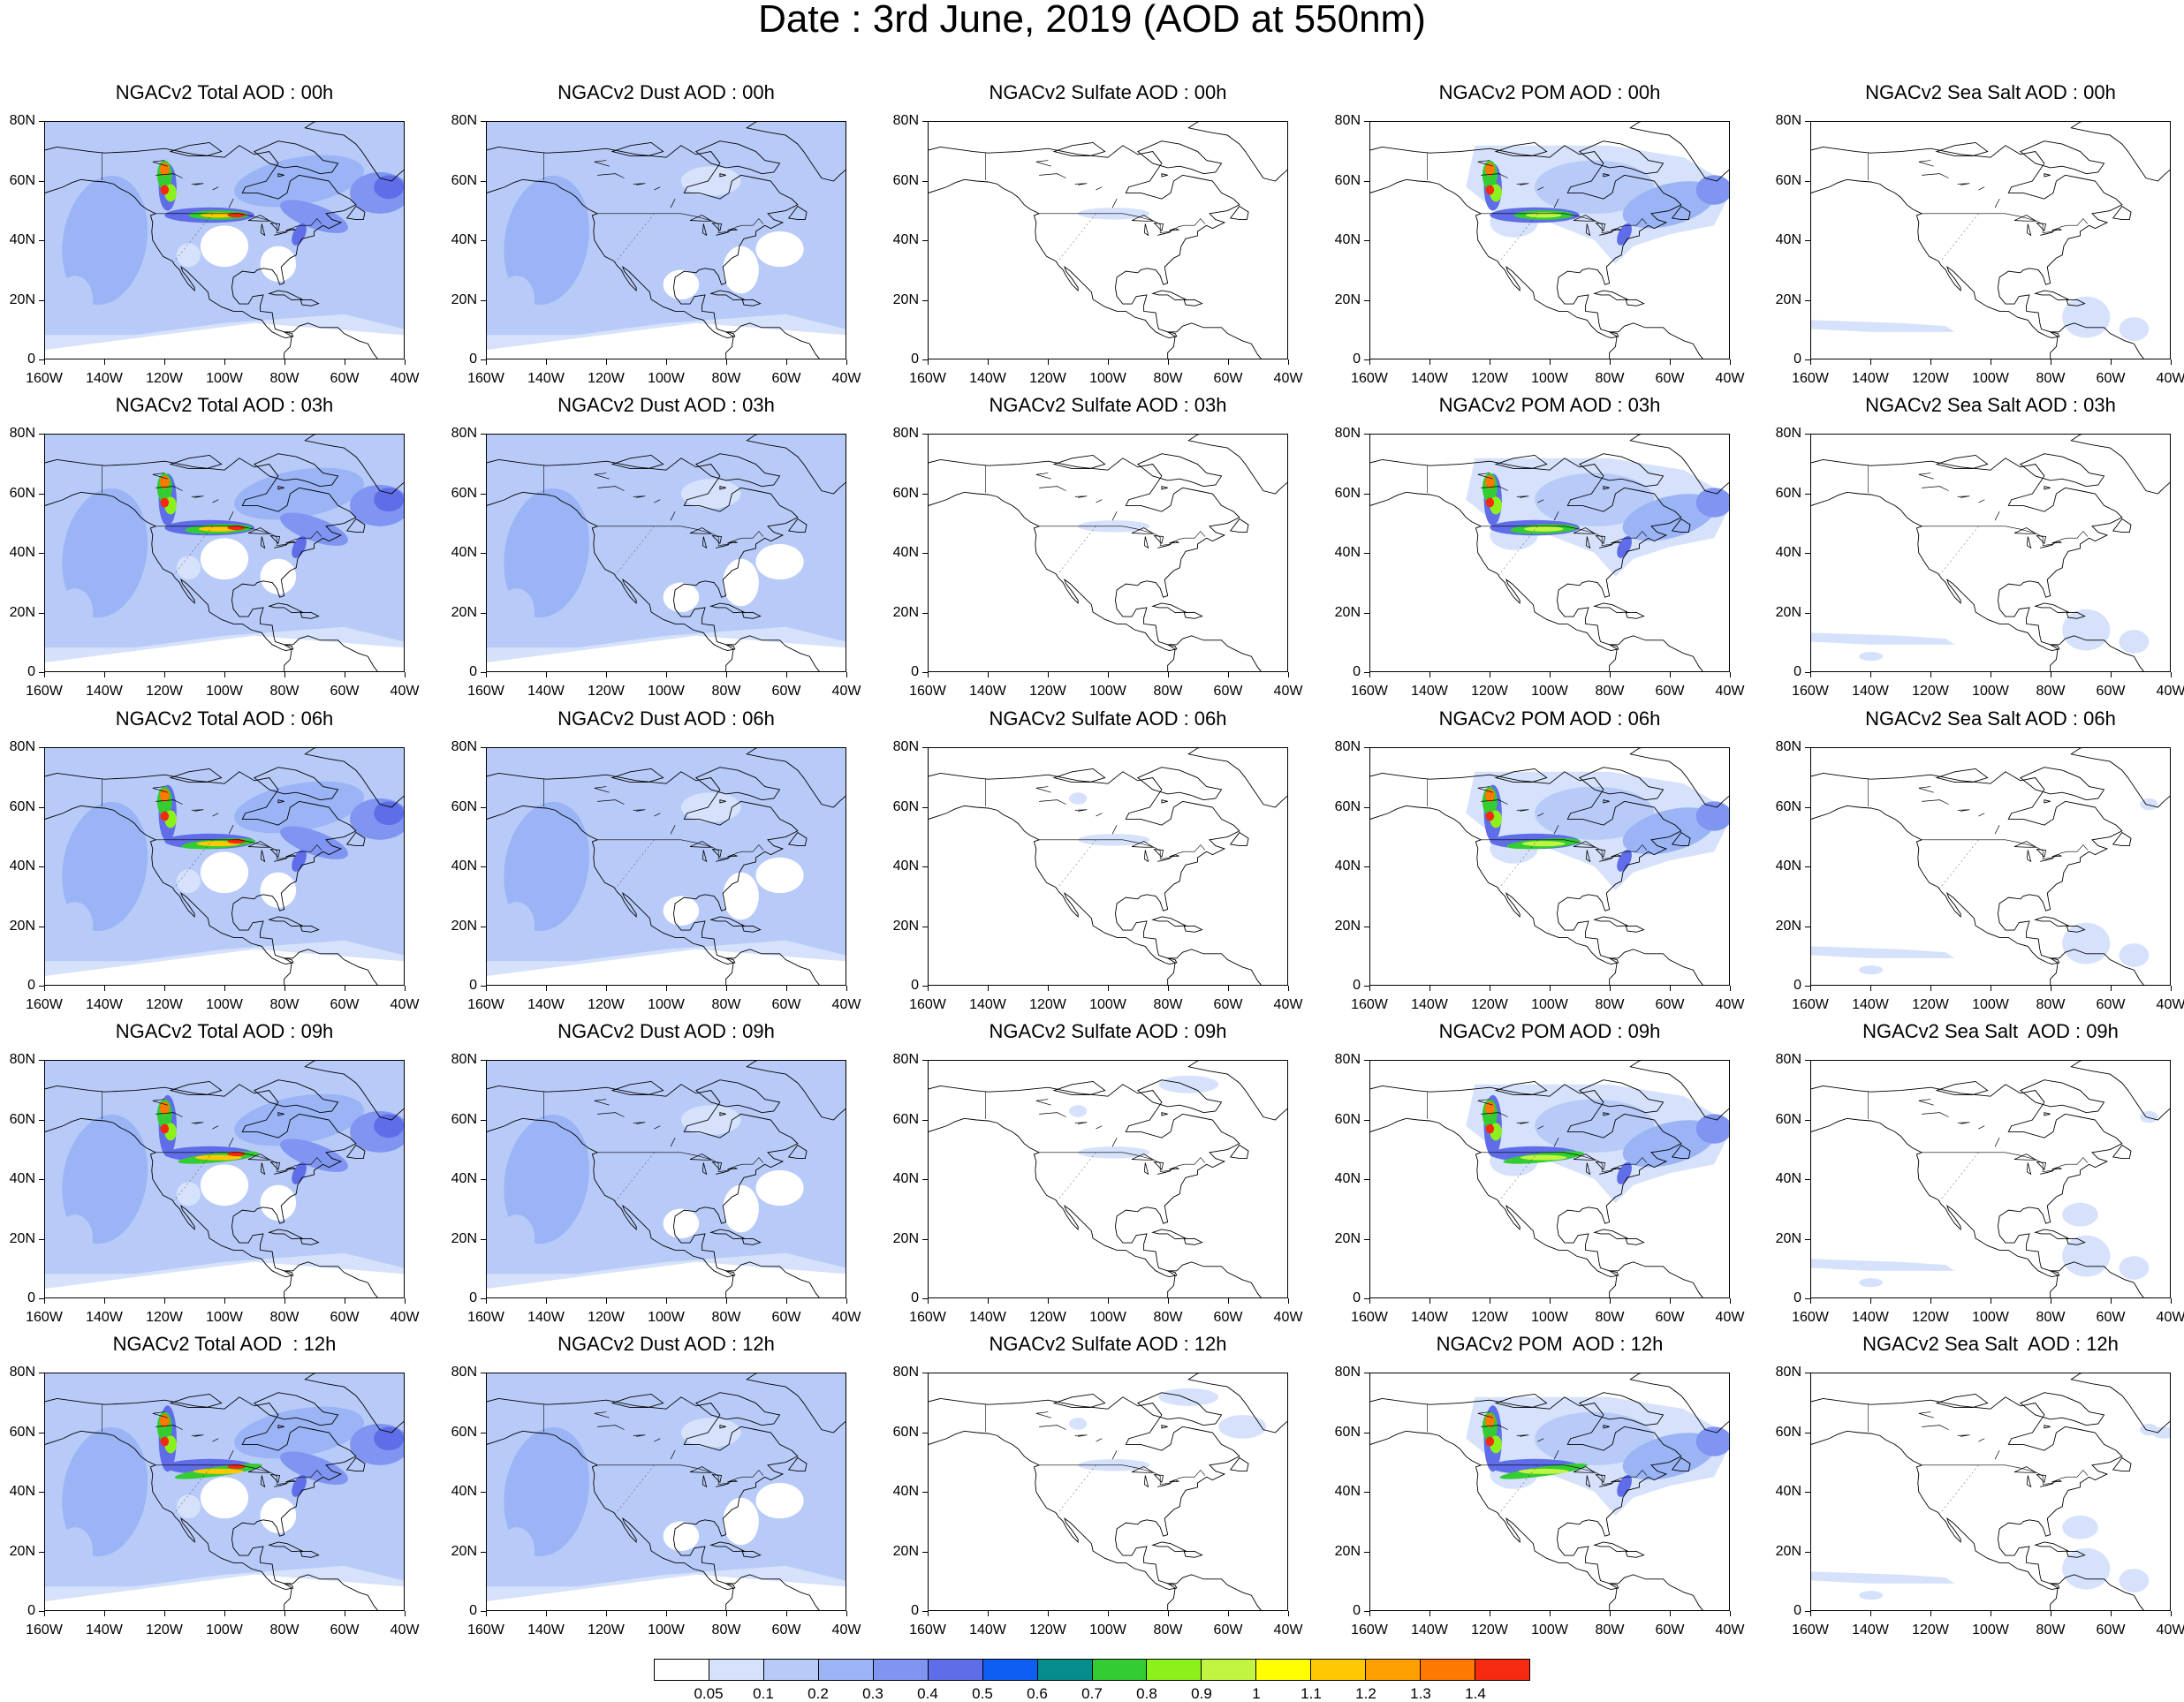 This screenshot has height=1702, width=2184. What do you see at coordinates (666, 1179) in the screenshot?
I see `map-panel-dust-r3` at bounding box center [666, 1179].